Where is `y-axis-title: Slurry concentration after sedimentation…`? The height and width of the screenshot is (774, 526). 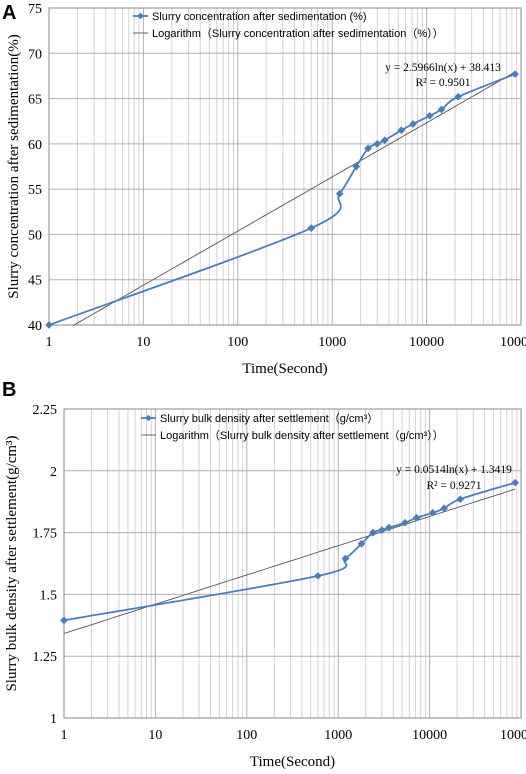 y-axis-title: Slurry concentration after sedimentation… is located at coordinates (14, 166).